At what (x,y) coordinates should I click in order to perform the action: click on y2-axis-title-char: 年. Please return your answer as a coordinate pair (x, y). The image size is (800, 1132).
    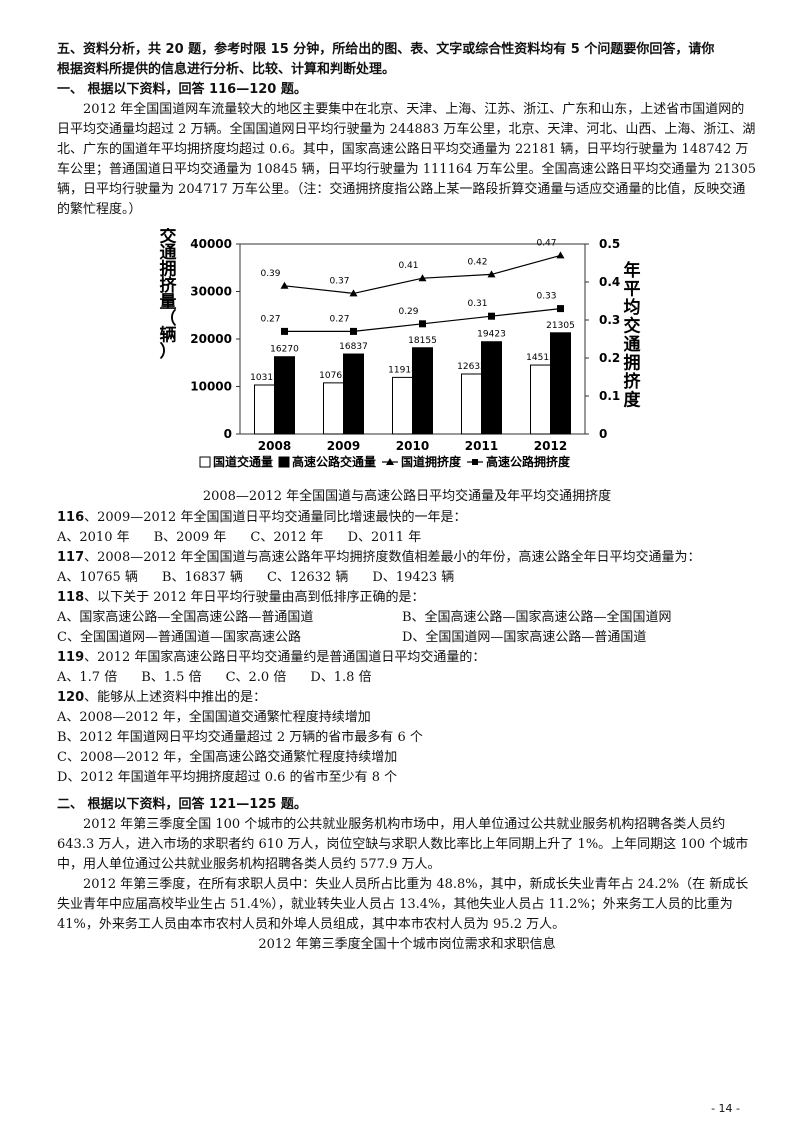
    Looking at the image, I should click on (632, 270).